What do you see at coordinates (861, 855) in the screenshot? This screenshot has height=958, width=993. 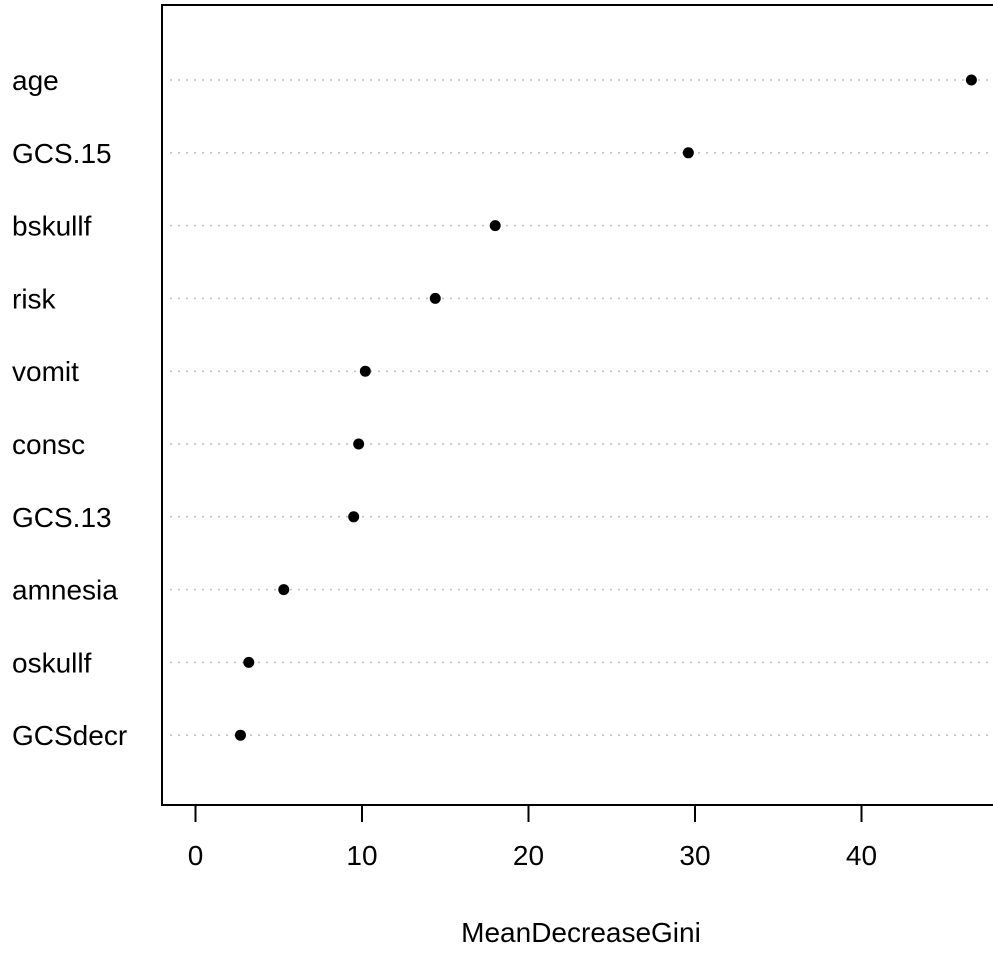 I see `x-tick-label: 40` at bounding box center [861, 855].